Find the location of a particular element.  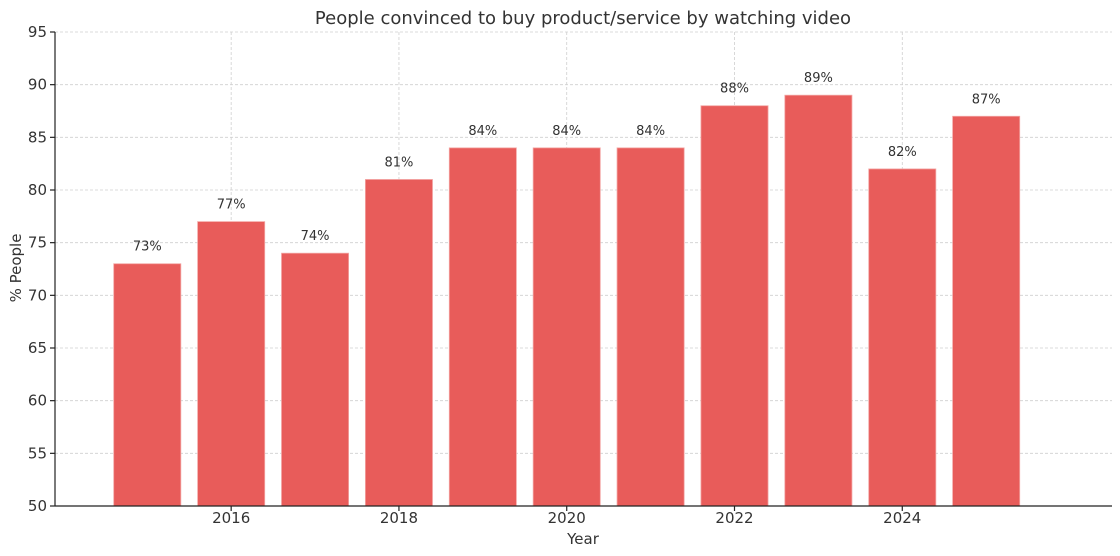

y-tick-label: 50 is located at coordinates (37, 506).